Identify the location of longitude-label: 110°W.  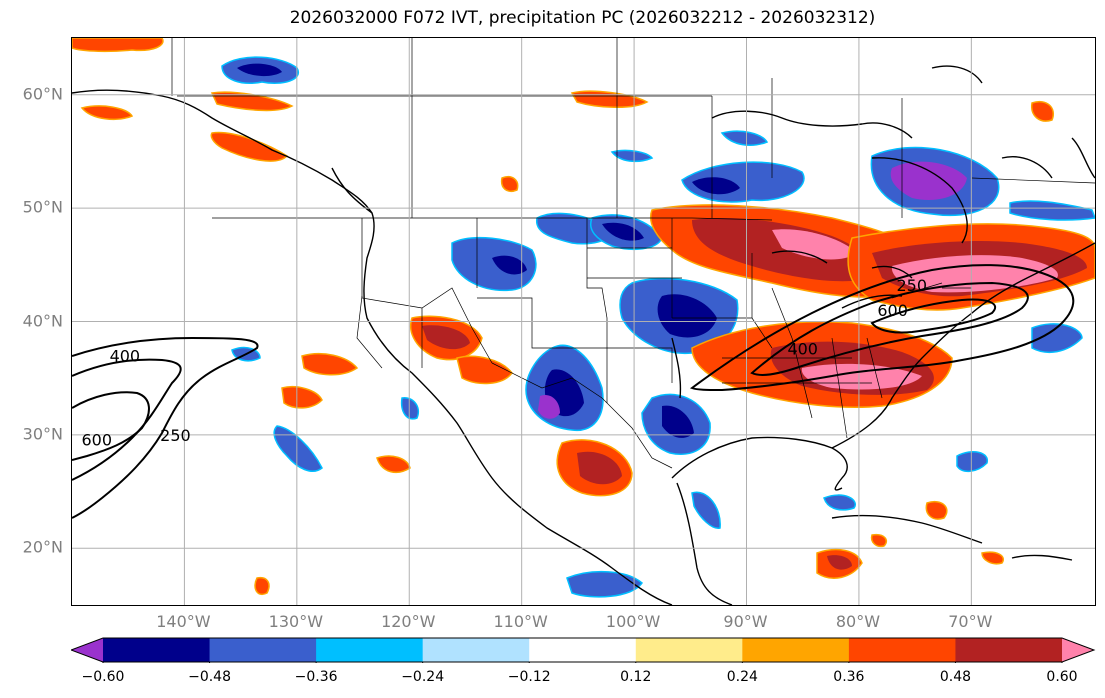
(520, 621).